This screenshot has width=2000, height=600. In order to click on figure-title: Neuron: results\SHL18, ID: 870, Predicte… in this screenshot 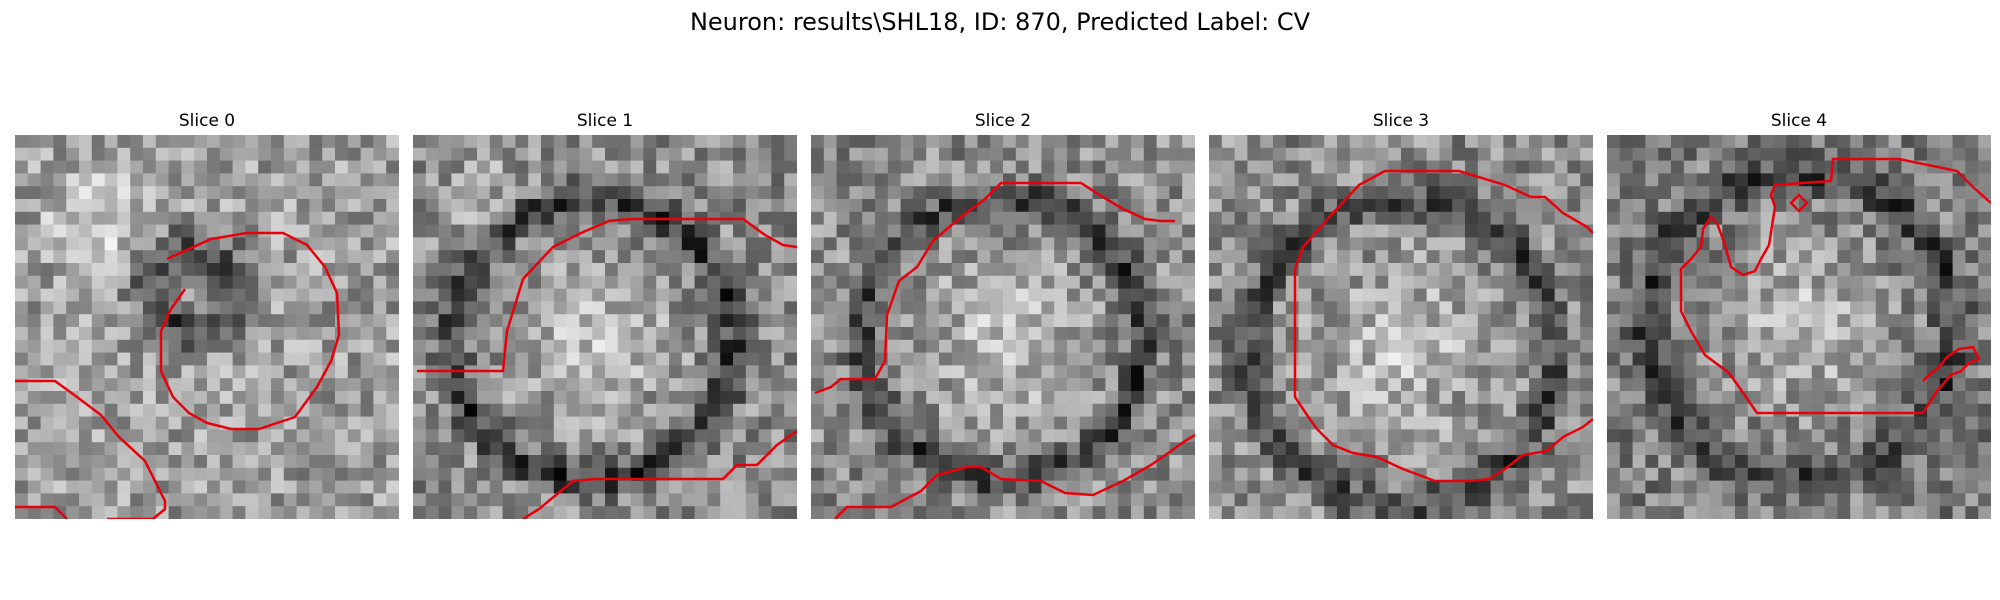, I will do `click(1000, 22)`.